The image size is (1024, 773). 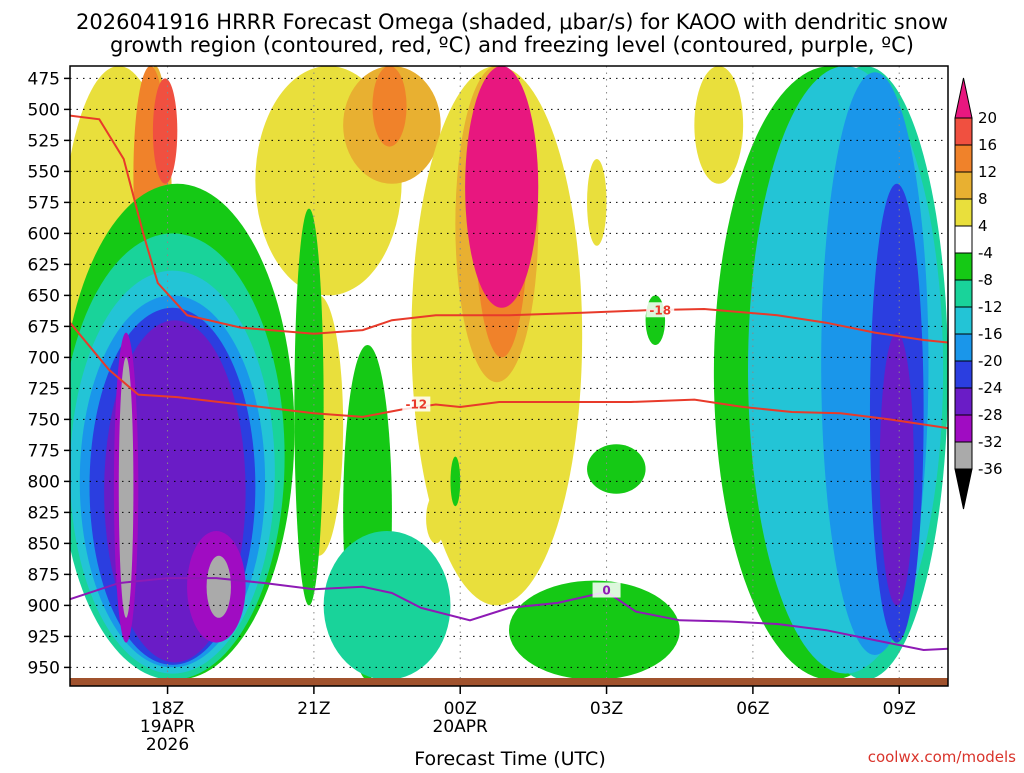 I want to click on y-tick-label-10: 725, so click(x=44, y=389).